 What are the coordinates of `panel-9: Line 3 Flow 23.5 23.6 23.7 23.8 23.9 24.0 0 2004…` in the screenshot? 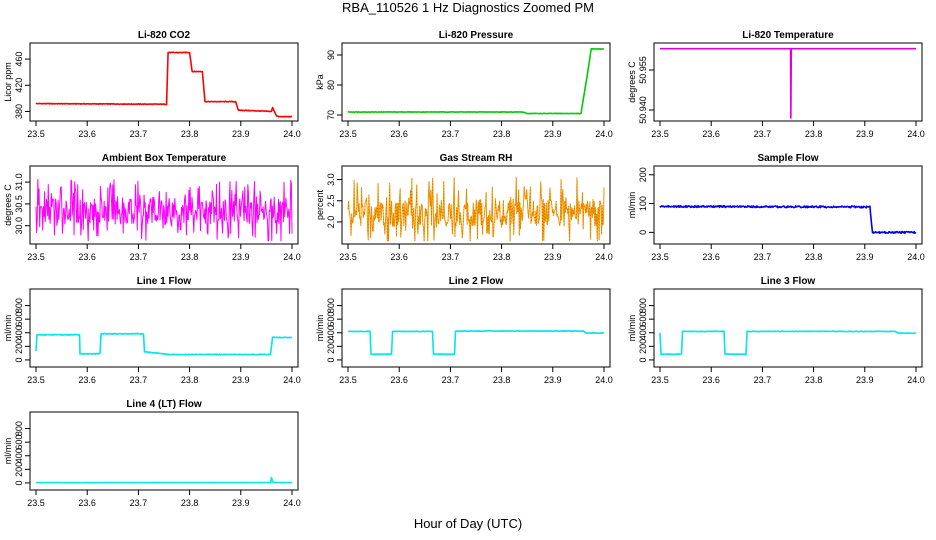 It's located at (776, 330).